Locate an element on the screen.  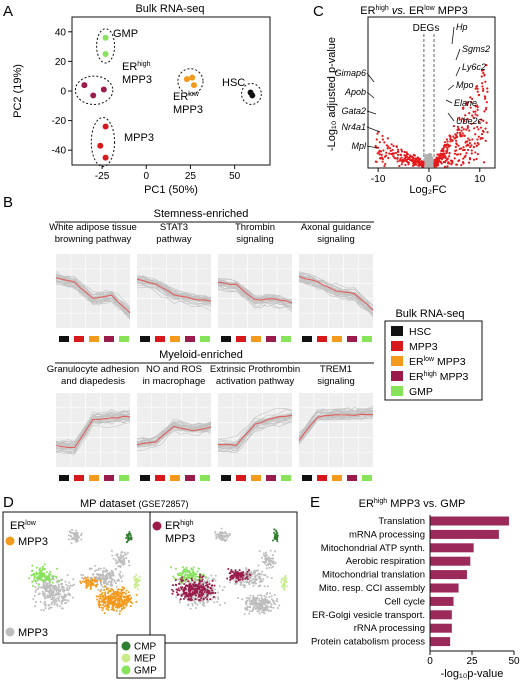
pathway-title: signaling is located at coordinates (336, 239).